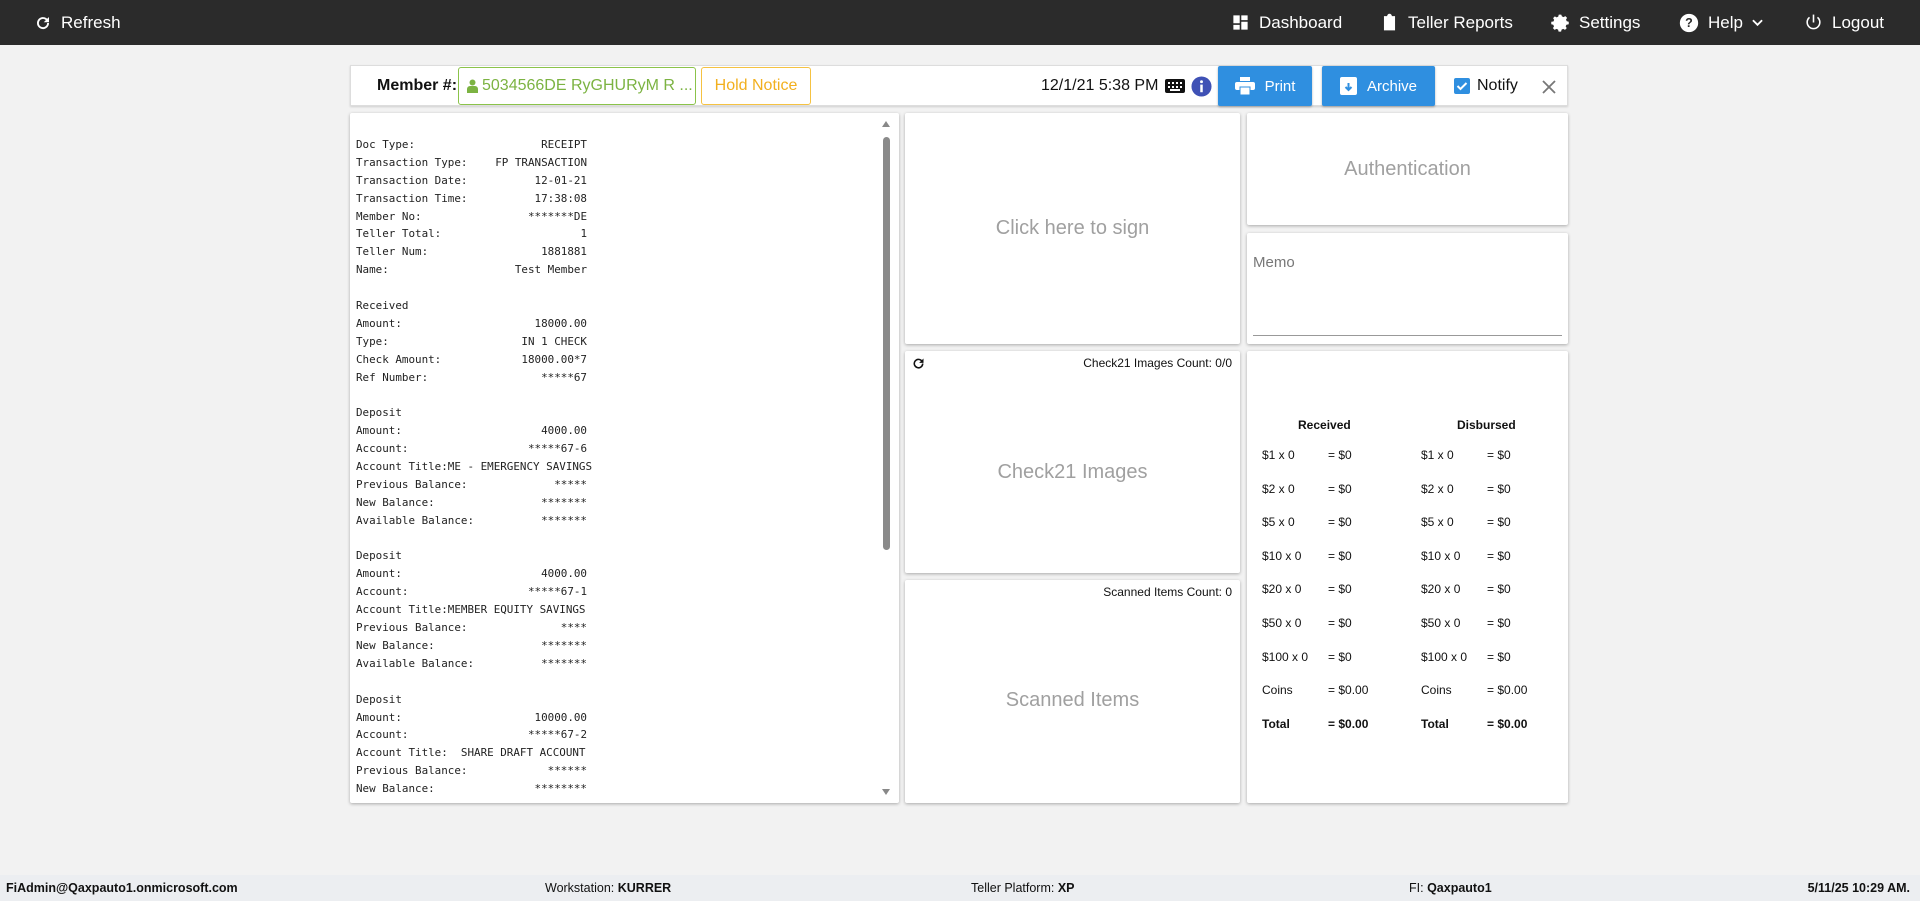 The height and width of the screenshot is (901, 1920). Describe the element at coordinates (1446, 22) in the screenshot. I see `teller-reports-button: Teller Reports` at that location.